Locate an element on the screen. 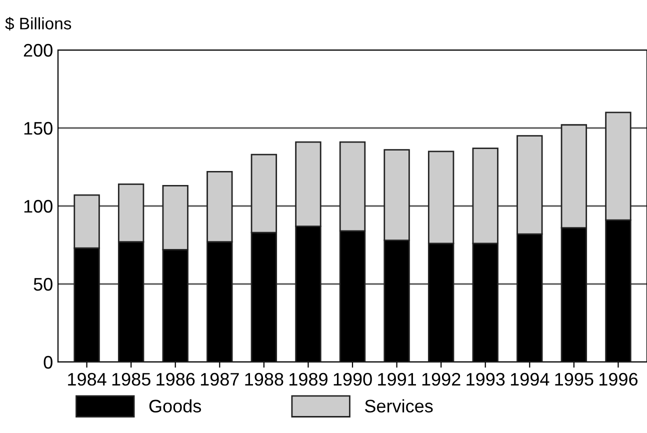 The image size is (647, 433). legend-label: Services is located at coordinates (398, 406).